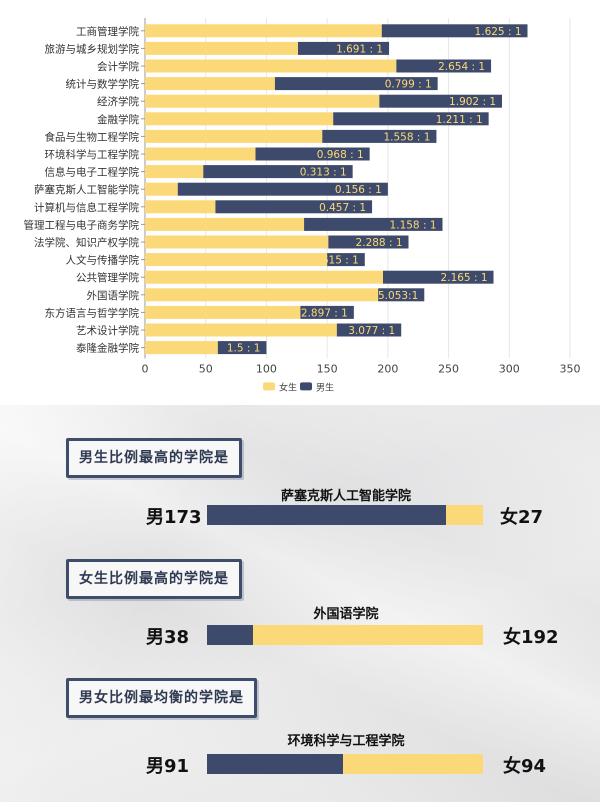 This screenshot has height=802, width=600. What do you see at coordinates (498, 32) in the screenshot?
I see `data-label: 1.625 : 1` at bounding box center [498, 32].